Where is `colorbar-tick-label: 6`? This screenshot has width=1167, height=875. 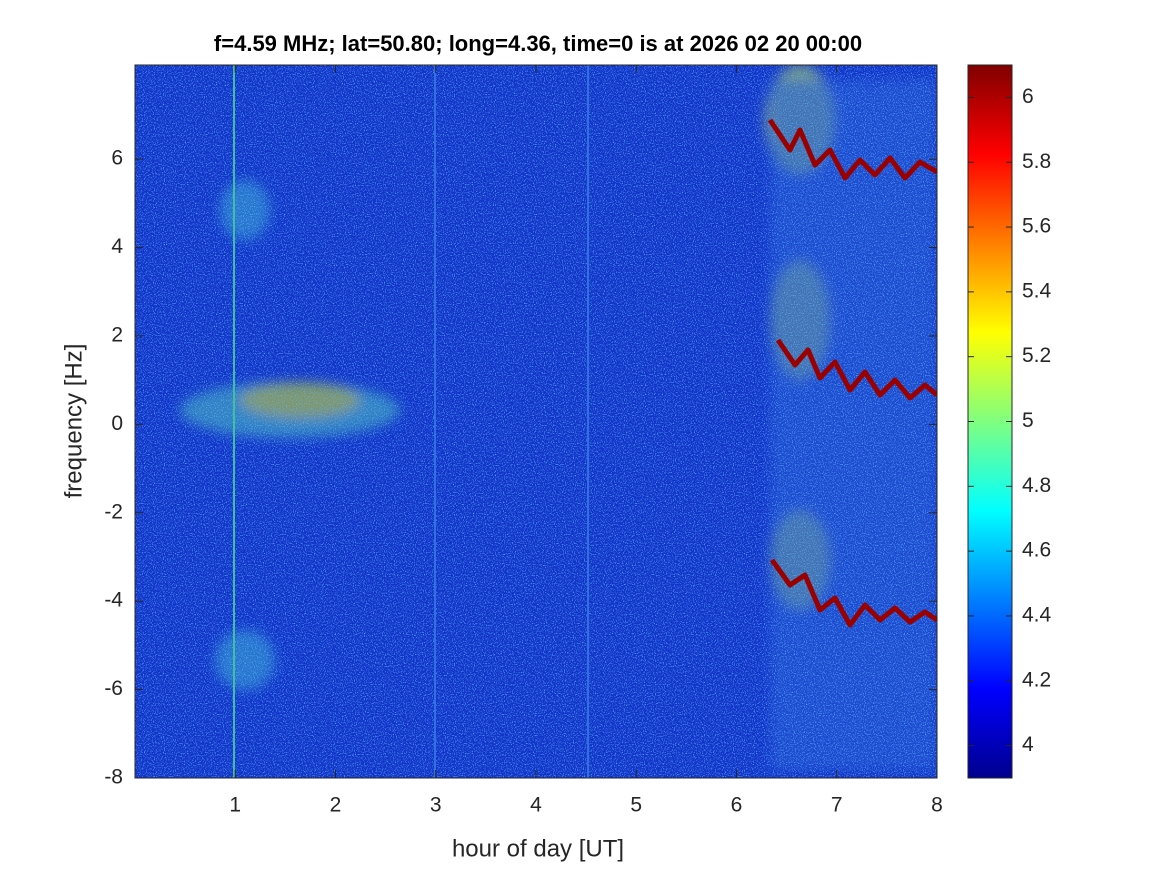 colorbar-tick-label: 6 is located at coordinates (1028, 96).